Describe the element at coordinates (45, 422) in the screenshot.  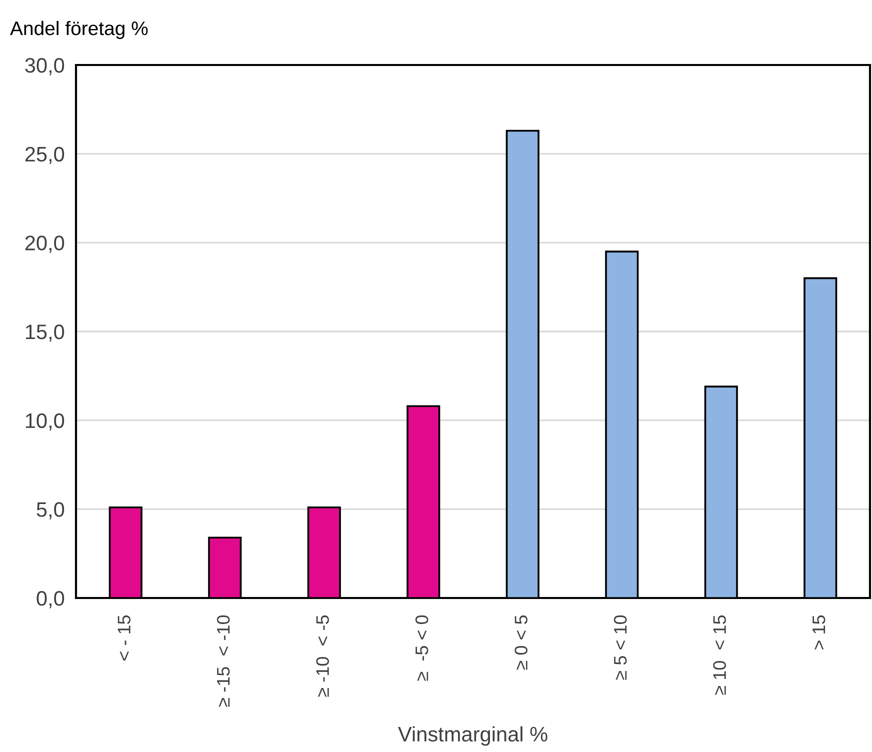
I see `y-tick-label: 10,0` at that location.